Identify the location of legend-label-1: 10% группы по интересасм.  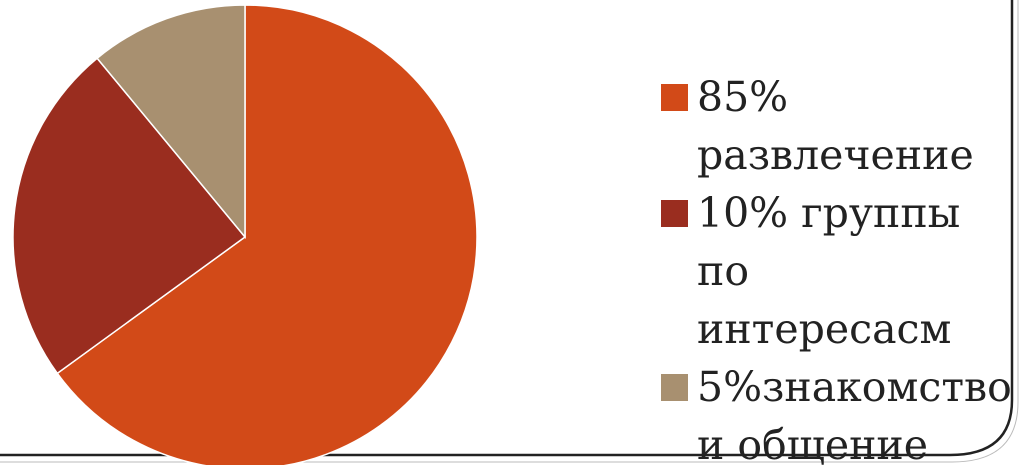
(829, 271).